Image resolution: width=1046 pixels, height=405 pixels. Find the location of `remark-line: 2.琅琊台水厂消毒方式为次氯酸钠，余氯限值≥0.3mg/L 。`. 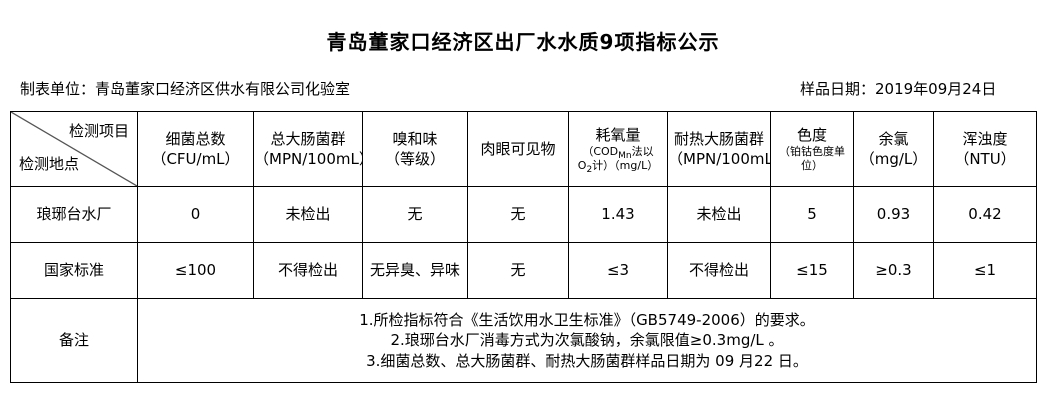

remark-line: 2.琅琊台水厂消毒方式为次氯酸钠，余氯限值≥0.3mg/L 。 is located at coordinates (587, 340).